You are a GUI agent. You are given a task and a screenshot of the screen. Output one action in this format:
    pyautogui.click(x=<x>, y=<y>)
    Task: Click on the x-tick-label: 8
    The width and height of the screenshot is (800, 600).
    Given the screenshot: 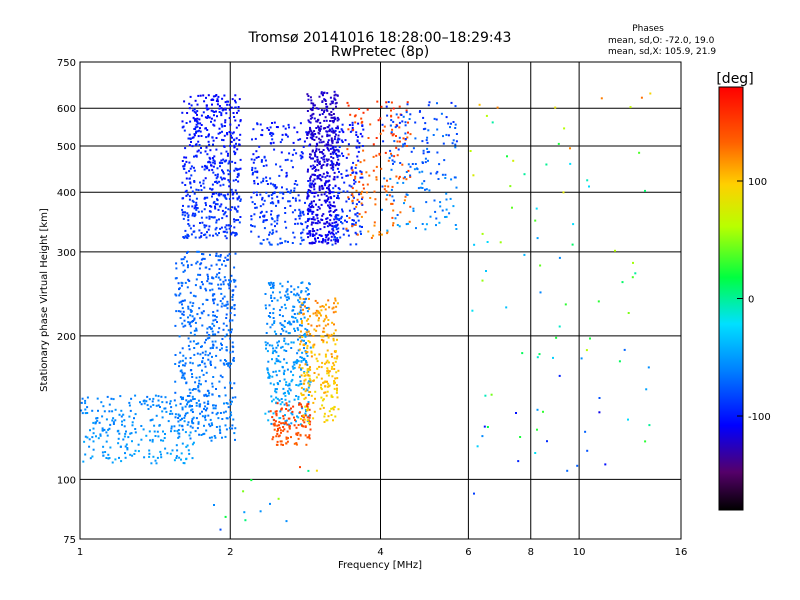 What is the action you would take?
    pyautogui.click(x=531, y=552)
    